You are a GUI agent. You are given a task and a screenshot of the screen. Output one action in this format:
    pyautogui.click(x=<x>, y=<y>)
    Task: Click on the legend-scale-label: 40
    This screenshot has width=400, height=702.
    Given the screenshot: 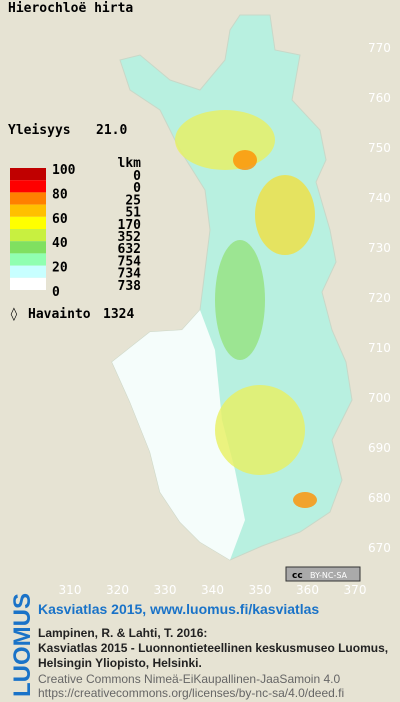 What is the action you would take?
    pyautogui.click(x=60, y=243)
    